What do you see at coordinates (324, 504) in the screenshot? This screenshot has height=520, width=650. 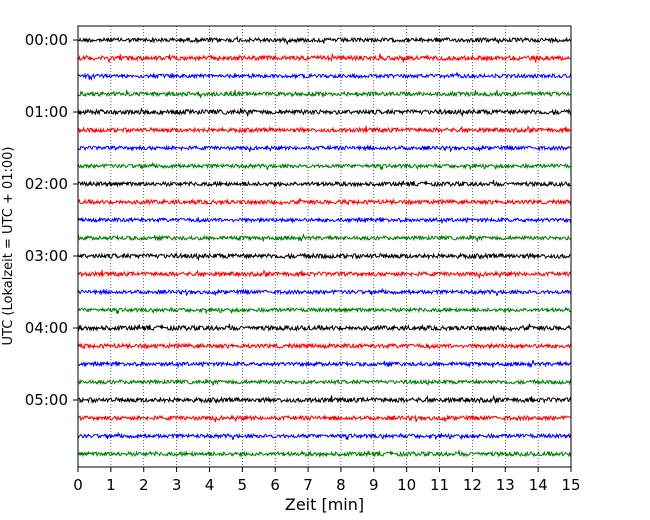 I see `x-axis-label: Zeit [min]` at bounding box center [324, 504].